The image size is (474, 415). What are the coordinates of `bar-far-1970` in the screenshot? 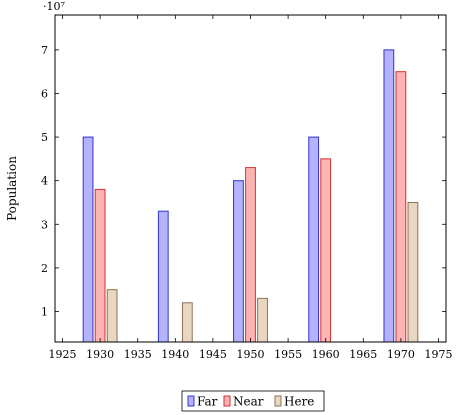 It's located at (389, 196).